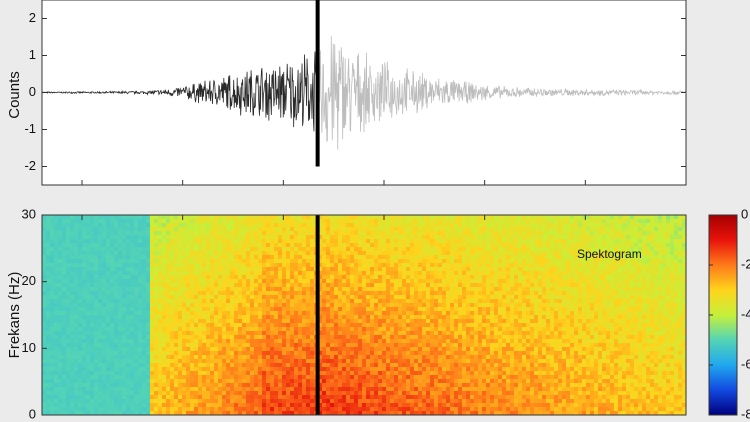 Image resolution: width=750 pixels, height=422 pixels. I want to click on waveform-y-tick-label: -2, so click(30, 165).